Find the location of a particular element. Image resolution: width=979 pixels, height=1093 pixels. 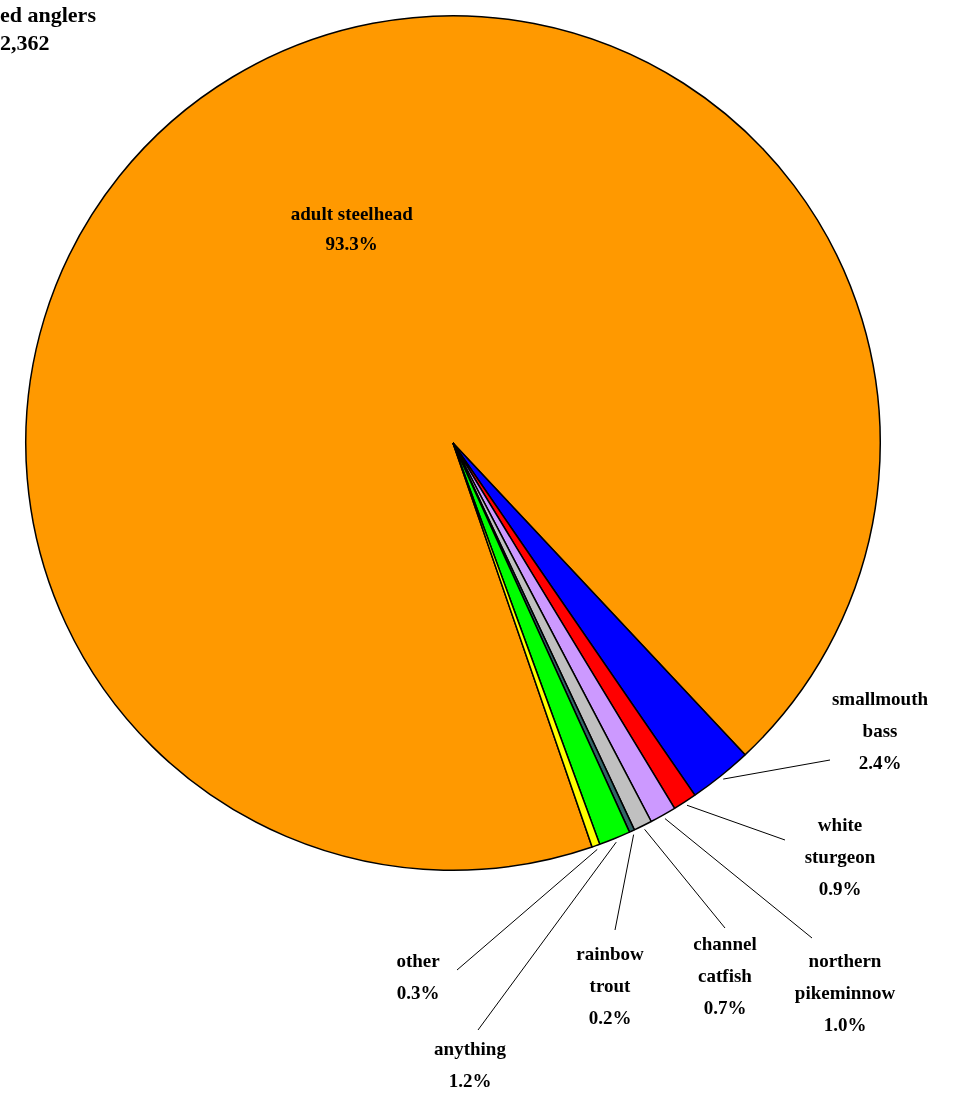

slice-label: northern pikeminnow is located at coordinates (845, 976).